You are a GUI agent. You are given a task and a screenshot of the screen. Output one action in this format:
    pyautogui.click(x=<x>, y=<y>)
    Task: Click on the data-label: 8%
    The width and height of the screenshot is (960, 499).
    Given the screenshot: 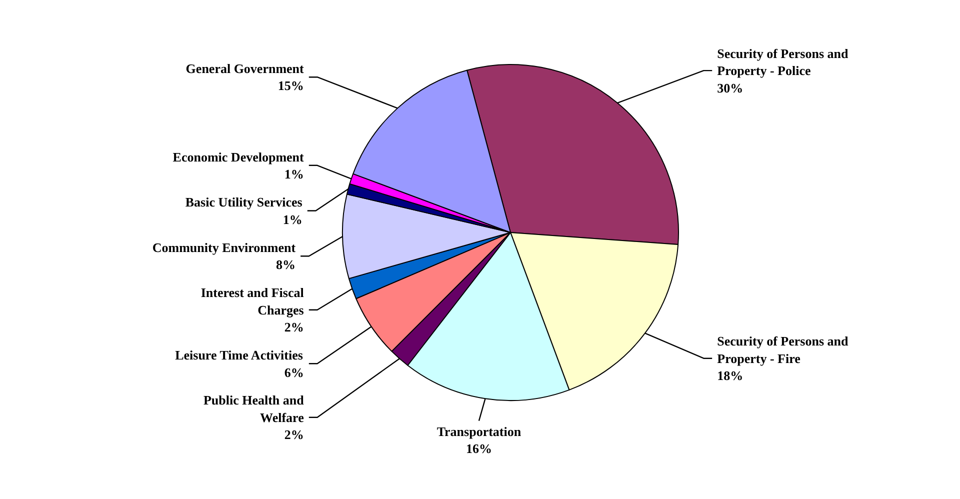 What is the action you would take?
    pyautogui.click(x=286, y=264)
    